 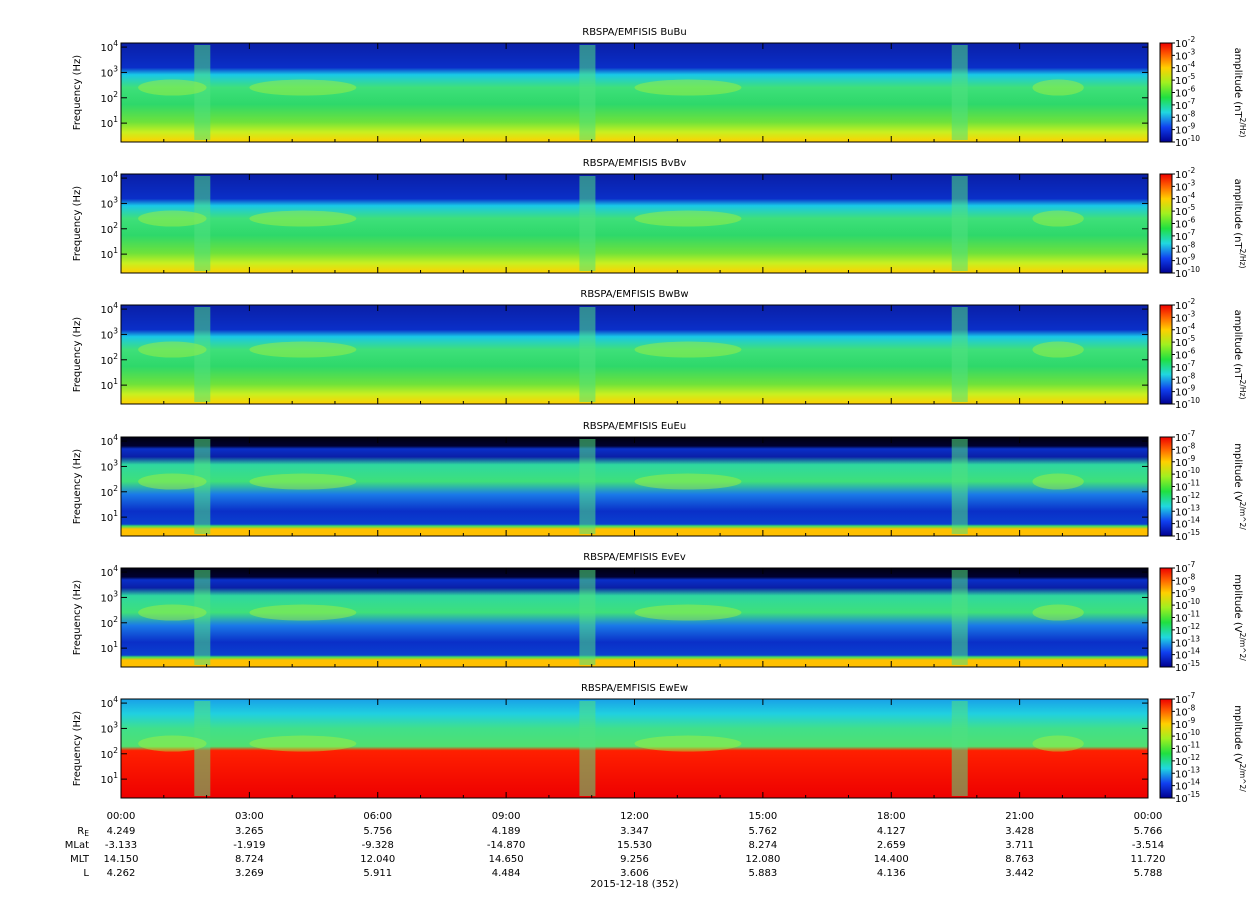 What do you see at coordinates (506, 831) in the screenshot?
I see `ephemeris-value: 4.189` at bounding box center [506, 831].